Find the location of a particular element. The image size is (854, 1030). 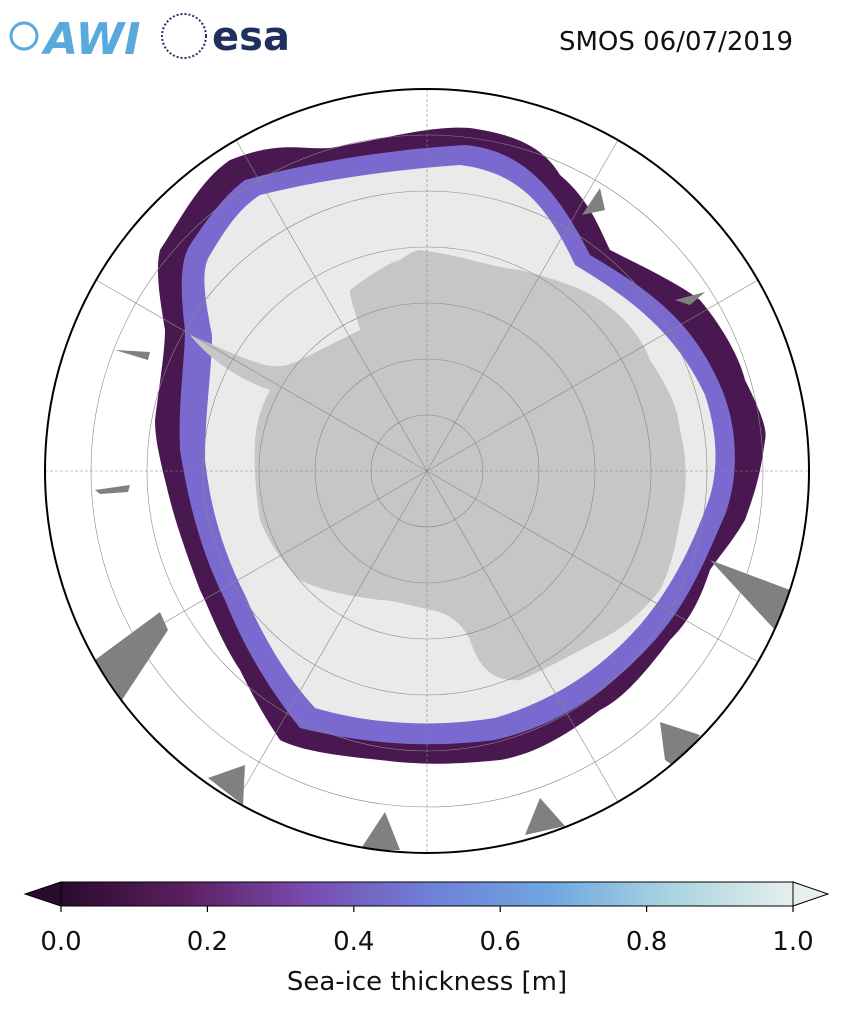

awi-globe is located at coordinates (24, 36).